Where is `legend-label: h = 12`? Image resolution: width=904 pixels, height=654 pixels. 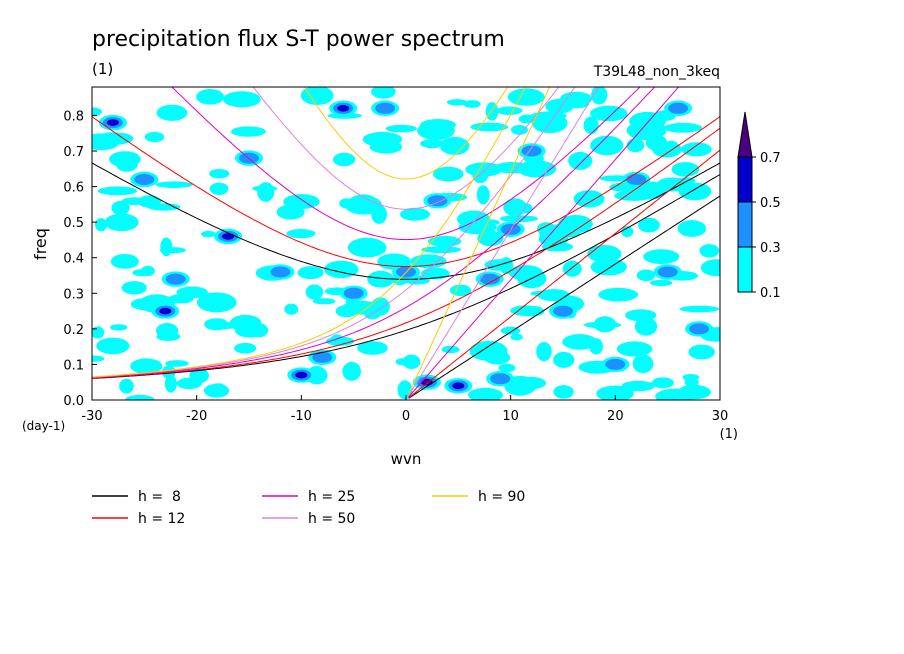
legend-label: h = 12 is located at coordinates (161, 519).